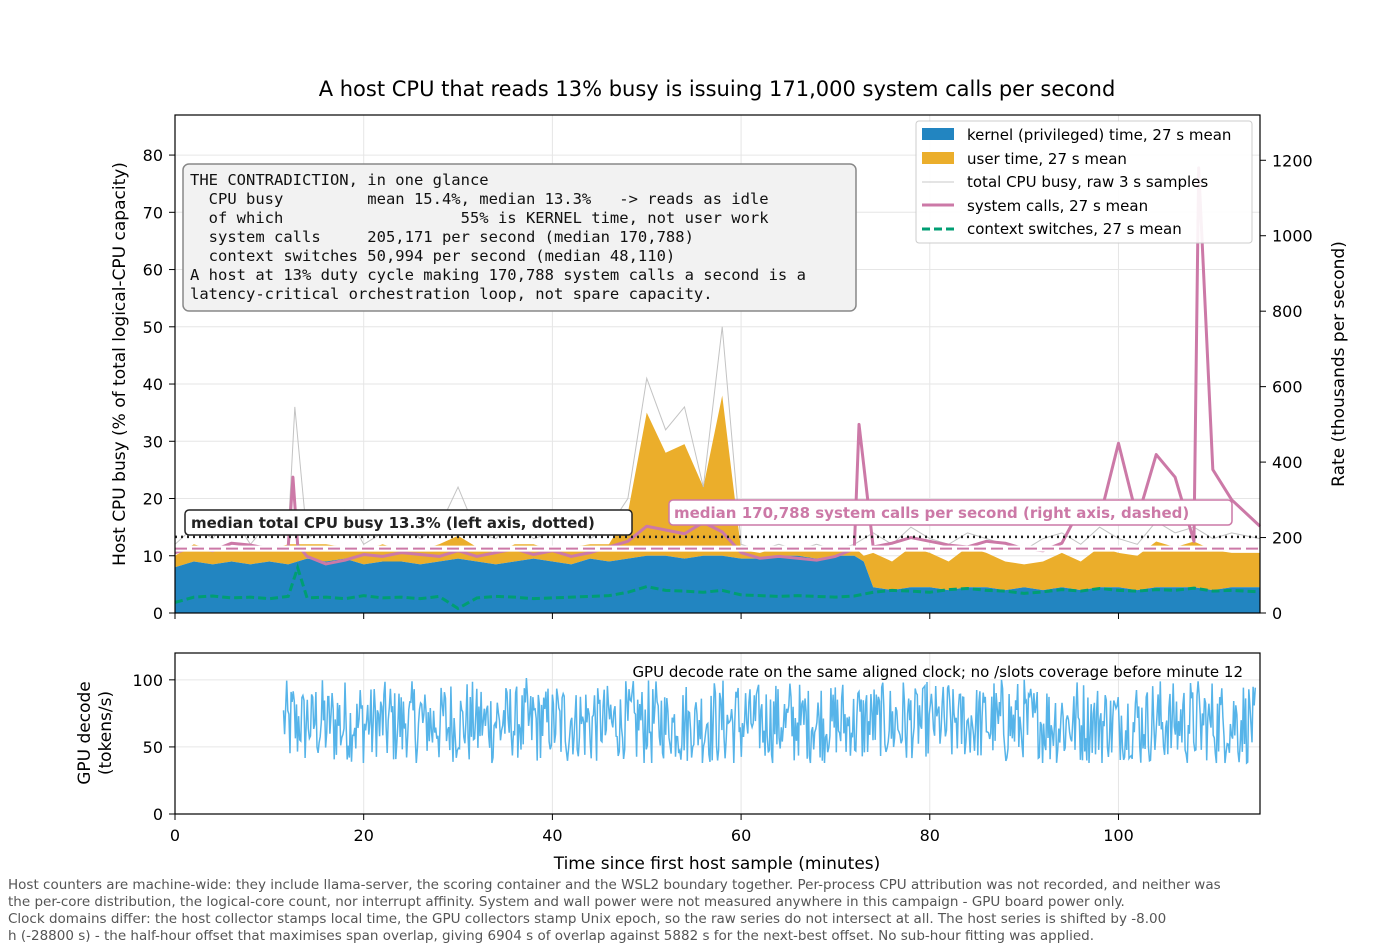  What do you see at coordinates (741, 835) in the screenshot?
I see `x-tick-label: 60` at bounding box center [741, 835].